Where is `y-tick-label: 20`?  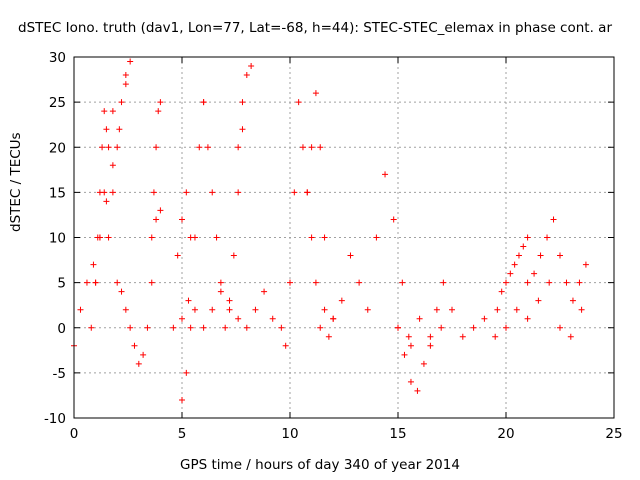
y-tick-label: 20 is located at coordinates (57, 148).